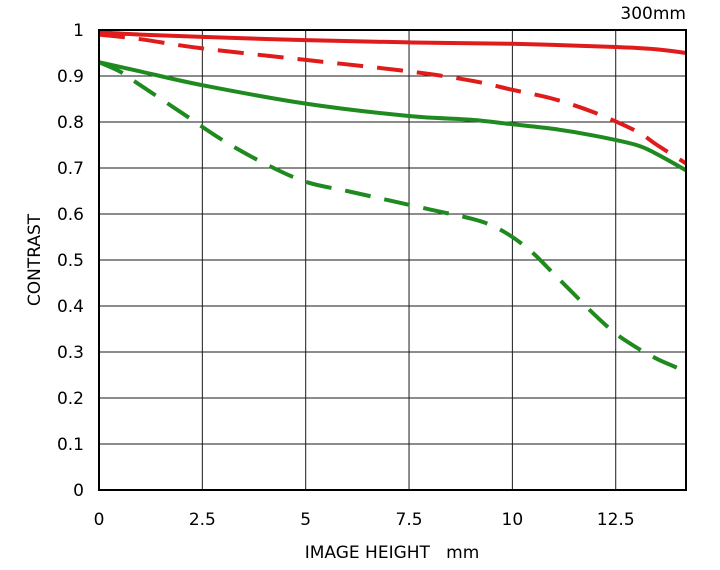 This screenshot has width=720, height=570. Describe the element at coordinates (513, 520) in the screenshot. I see `x-tick-label: 10` at that location.